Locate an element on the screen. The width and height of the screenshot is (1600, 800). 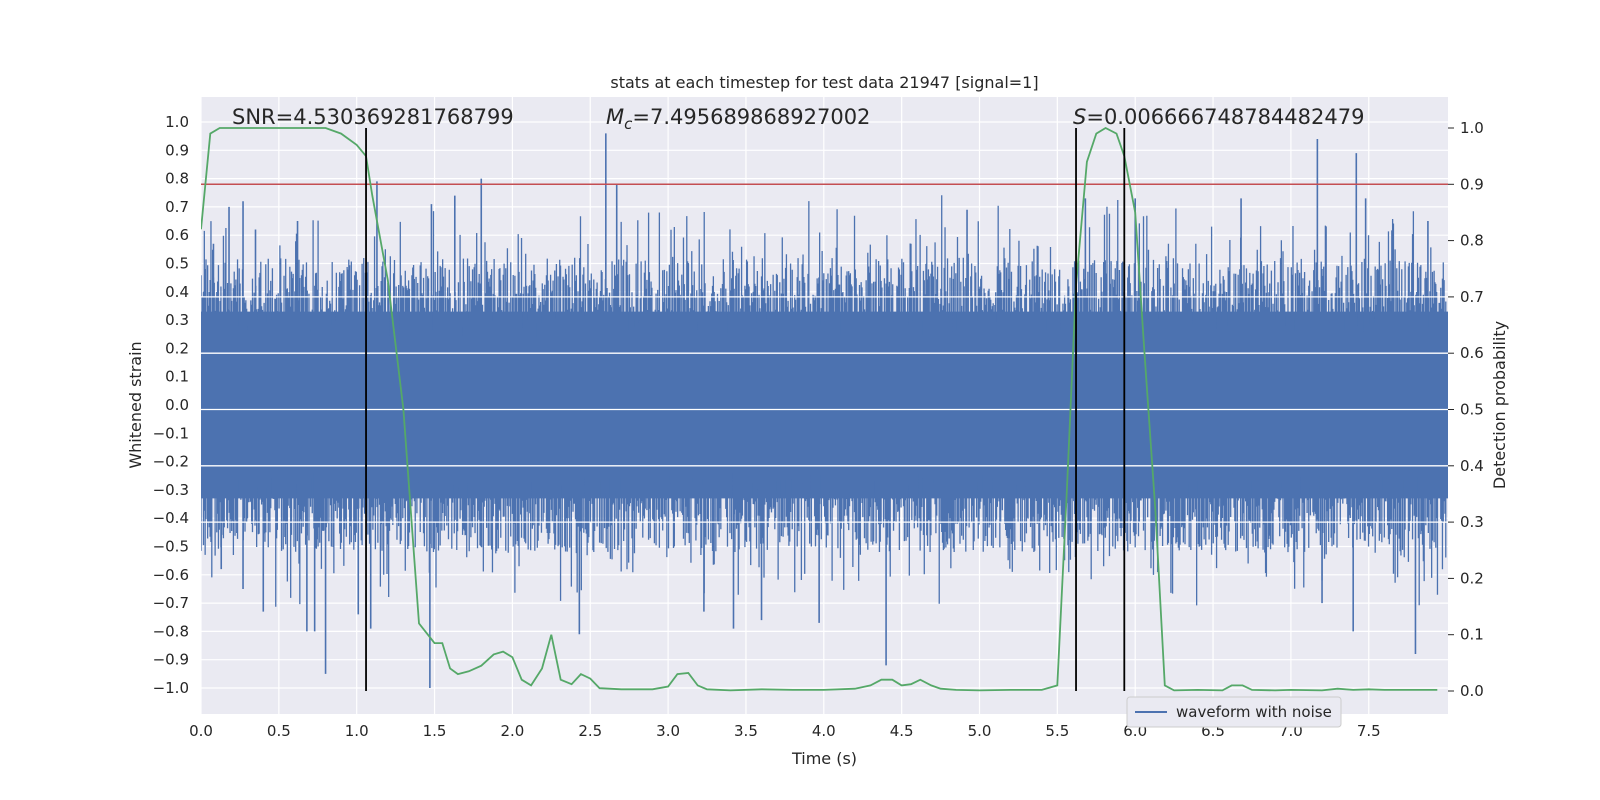
y-tick-label: −0.8 is located at coordinates (171, 631).